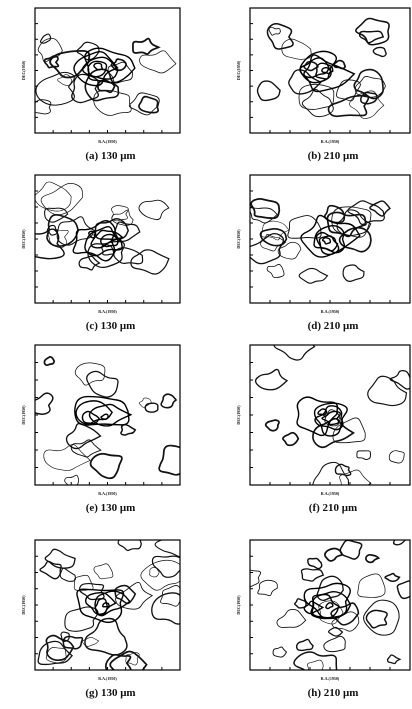 The height and width of the screenshot is (709, 412). I want to click on panel: R.A.(1950) DEC(1950) (c) 130 μm, so click(101, 253).